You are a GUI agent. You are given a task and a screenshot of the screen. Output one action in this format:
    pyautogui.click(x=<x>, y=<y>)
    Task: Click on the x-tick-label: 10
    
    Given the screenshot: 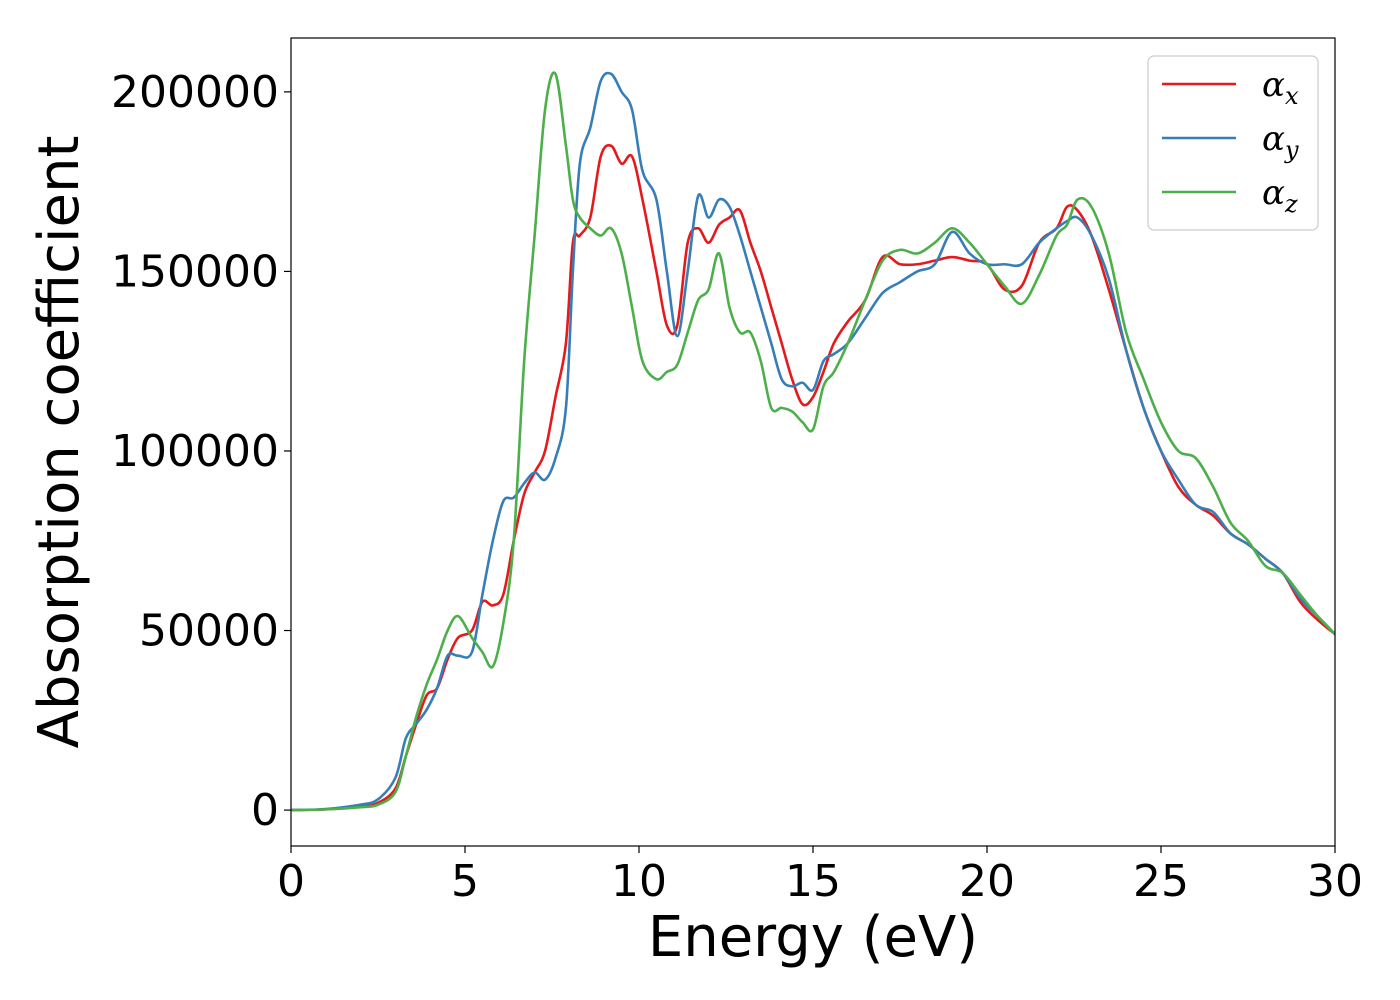 What is the action you would take?
    pyautogui.click(x=639, y=881)
    